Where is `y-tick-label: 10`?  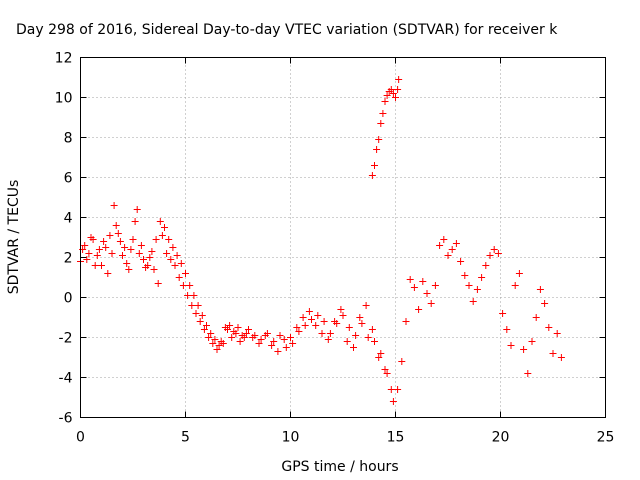
y-tick-label: 10 is located at coordinates (64, 99).